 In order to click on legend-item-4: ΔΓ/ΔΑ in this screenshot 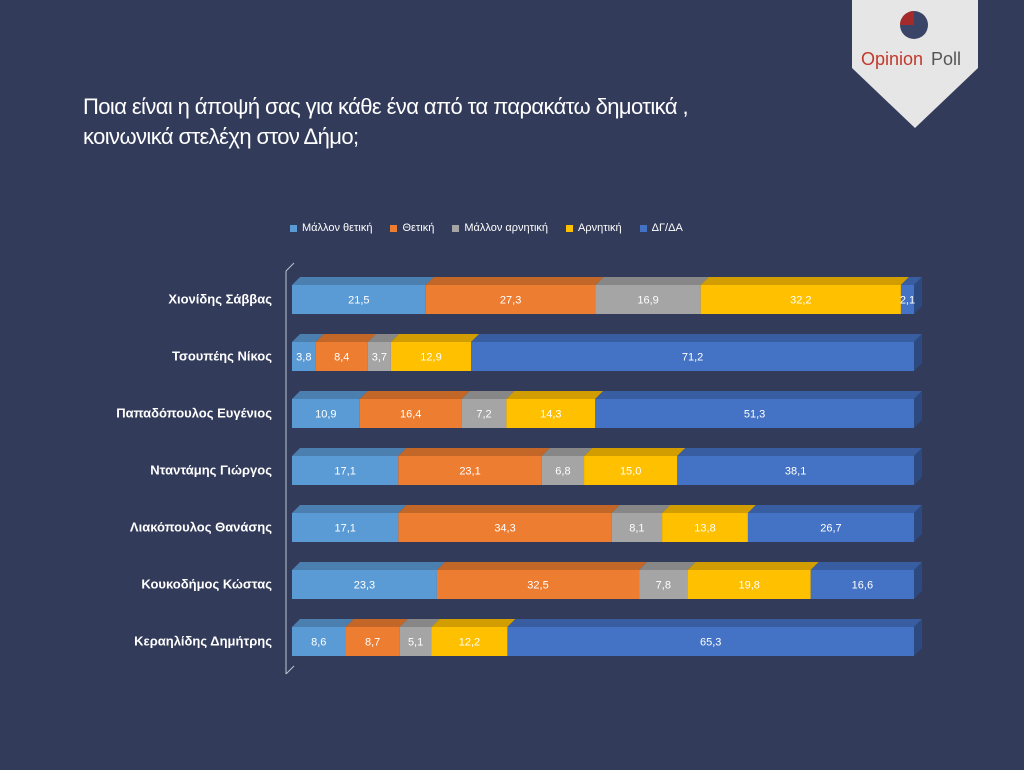, I will do `click(661, 228)`.